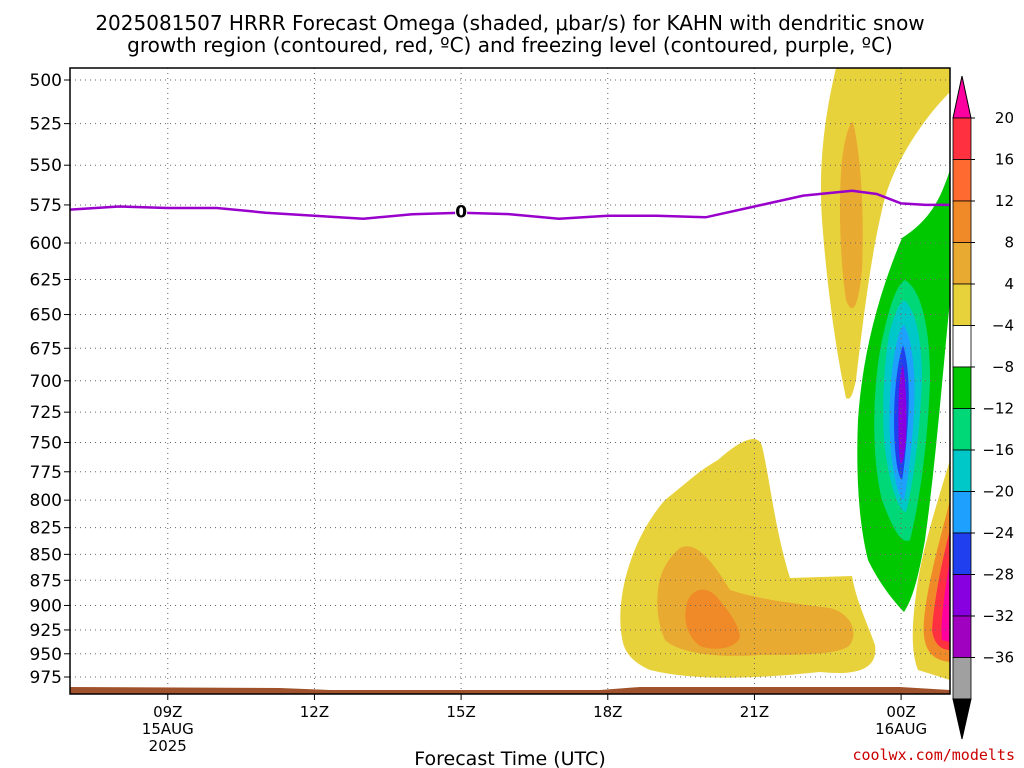  What do you see at coordinates (46, 413) in the screenshot?
I see `pressure-tick-label: 725` at bounding box center [46, 413].